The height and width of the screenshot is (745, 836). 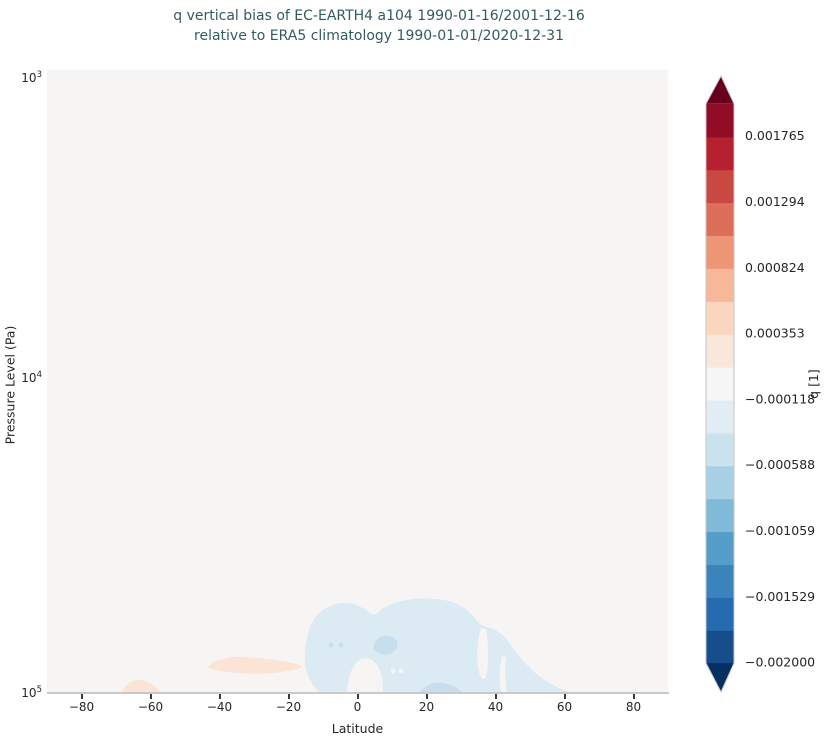 I want to click on x-tick-label: 40, so click(x=495, y=707).